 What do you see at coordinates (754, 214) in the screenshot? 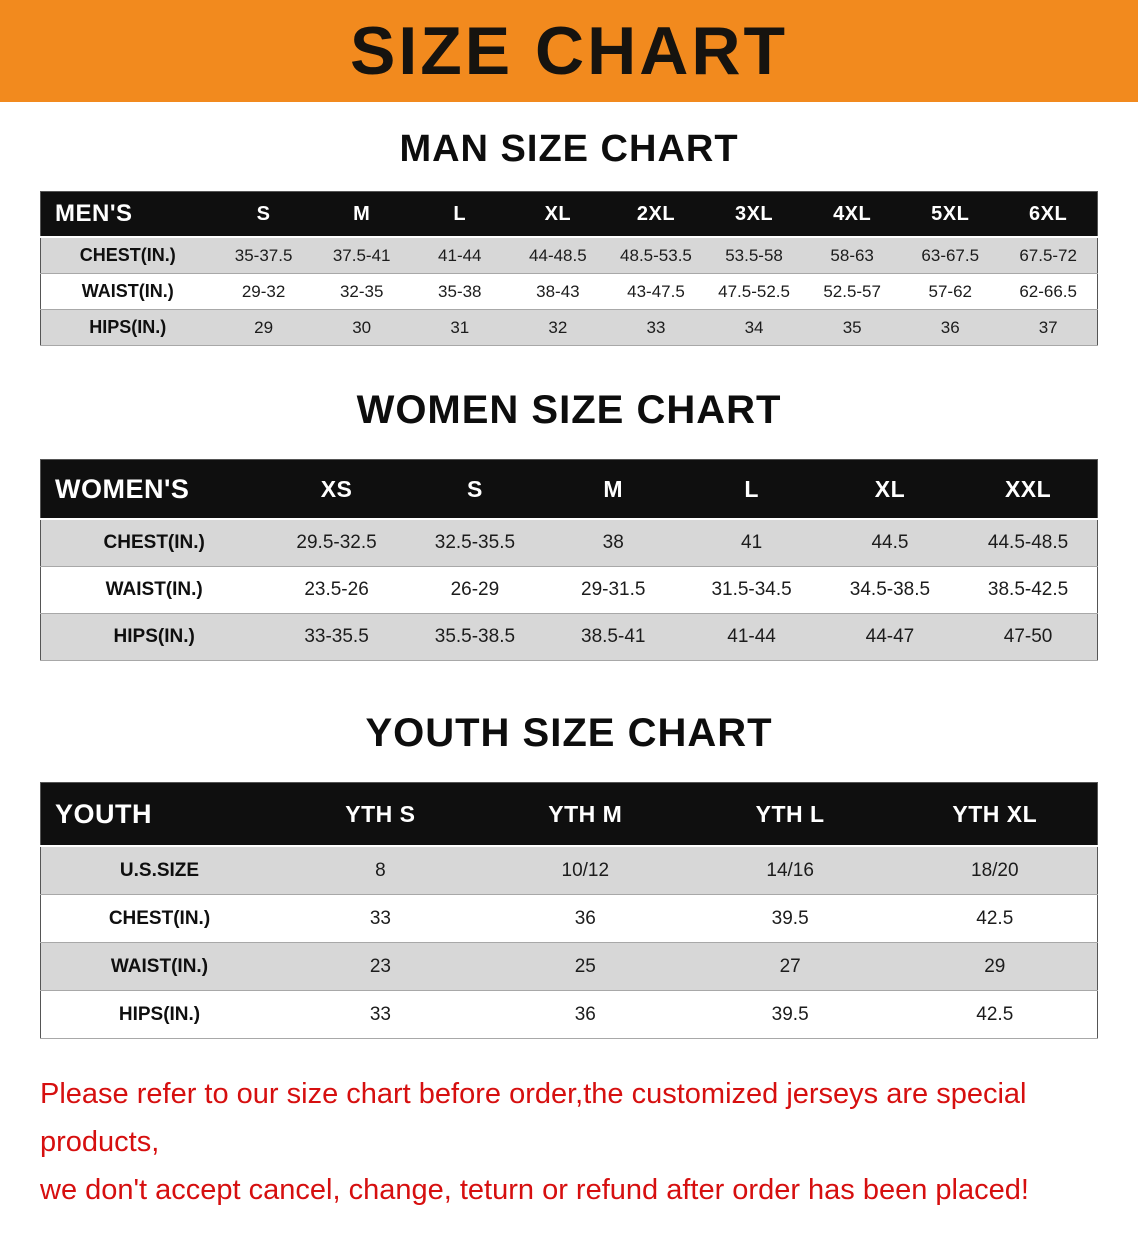
I see `size-header-cell: 3XL` at bounding box center [754, 214].